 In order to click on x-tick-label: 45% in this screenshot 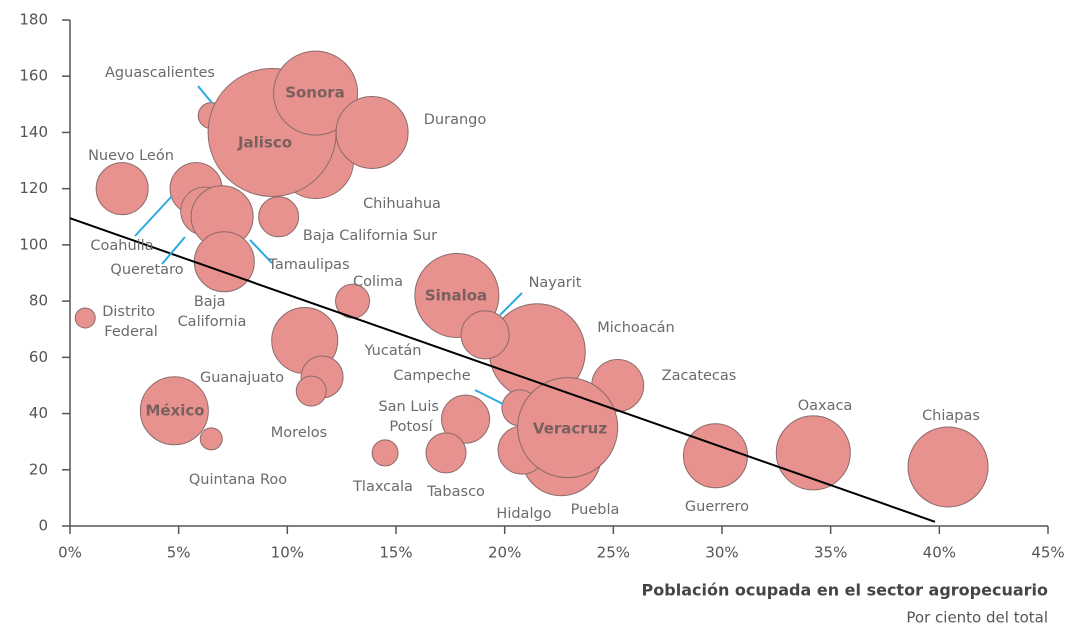, I will do `click(1047, 553)`.